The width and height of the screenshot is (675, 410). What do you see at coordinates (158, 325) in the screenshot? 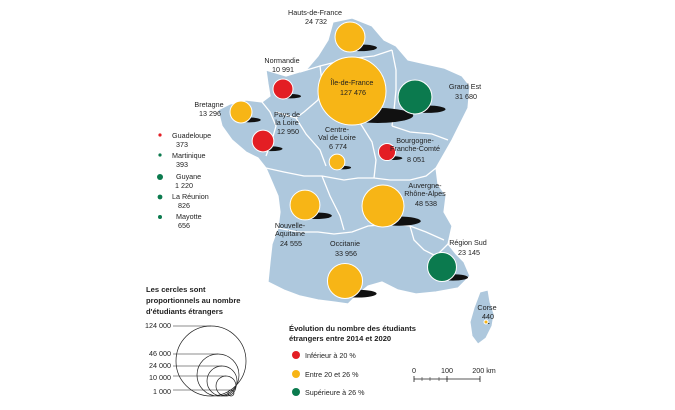
I see `size-value-124000: 124 000` at bounding box center [158, 325].